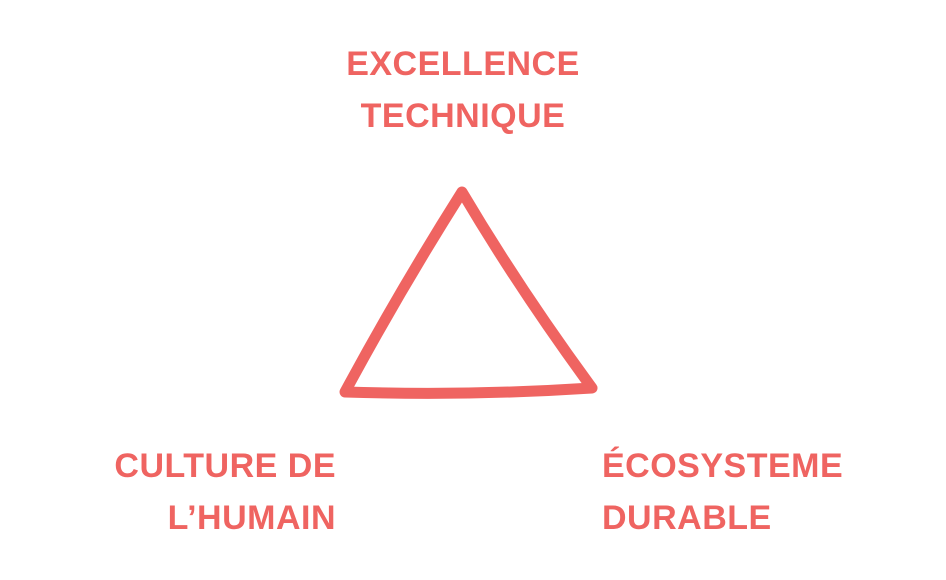 The height and width of the screenshot is (580, 946). I want to click on label-ecosysteme-durable: ÉCOSYSTEME DURABLE, so click(752, 492).